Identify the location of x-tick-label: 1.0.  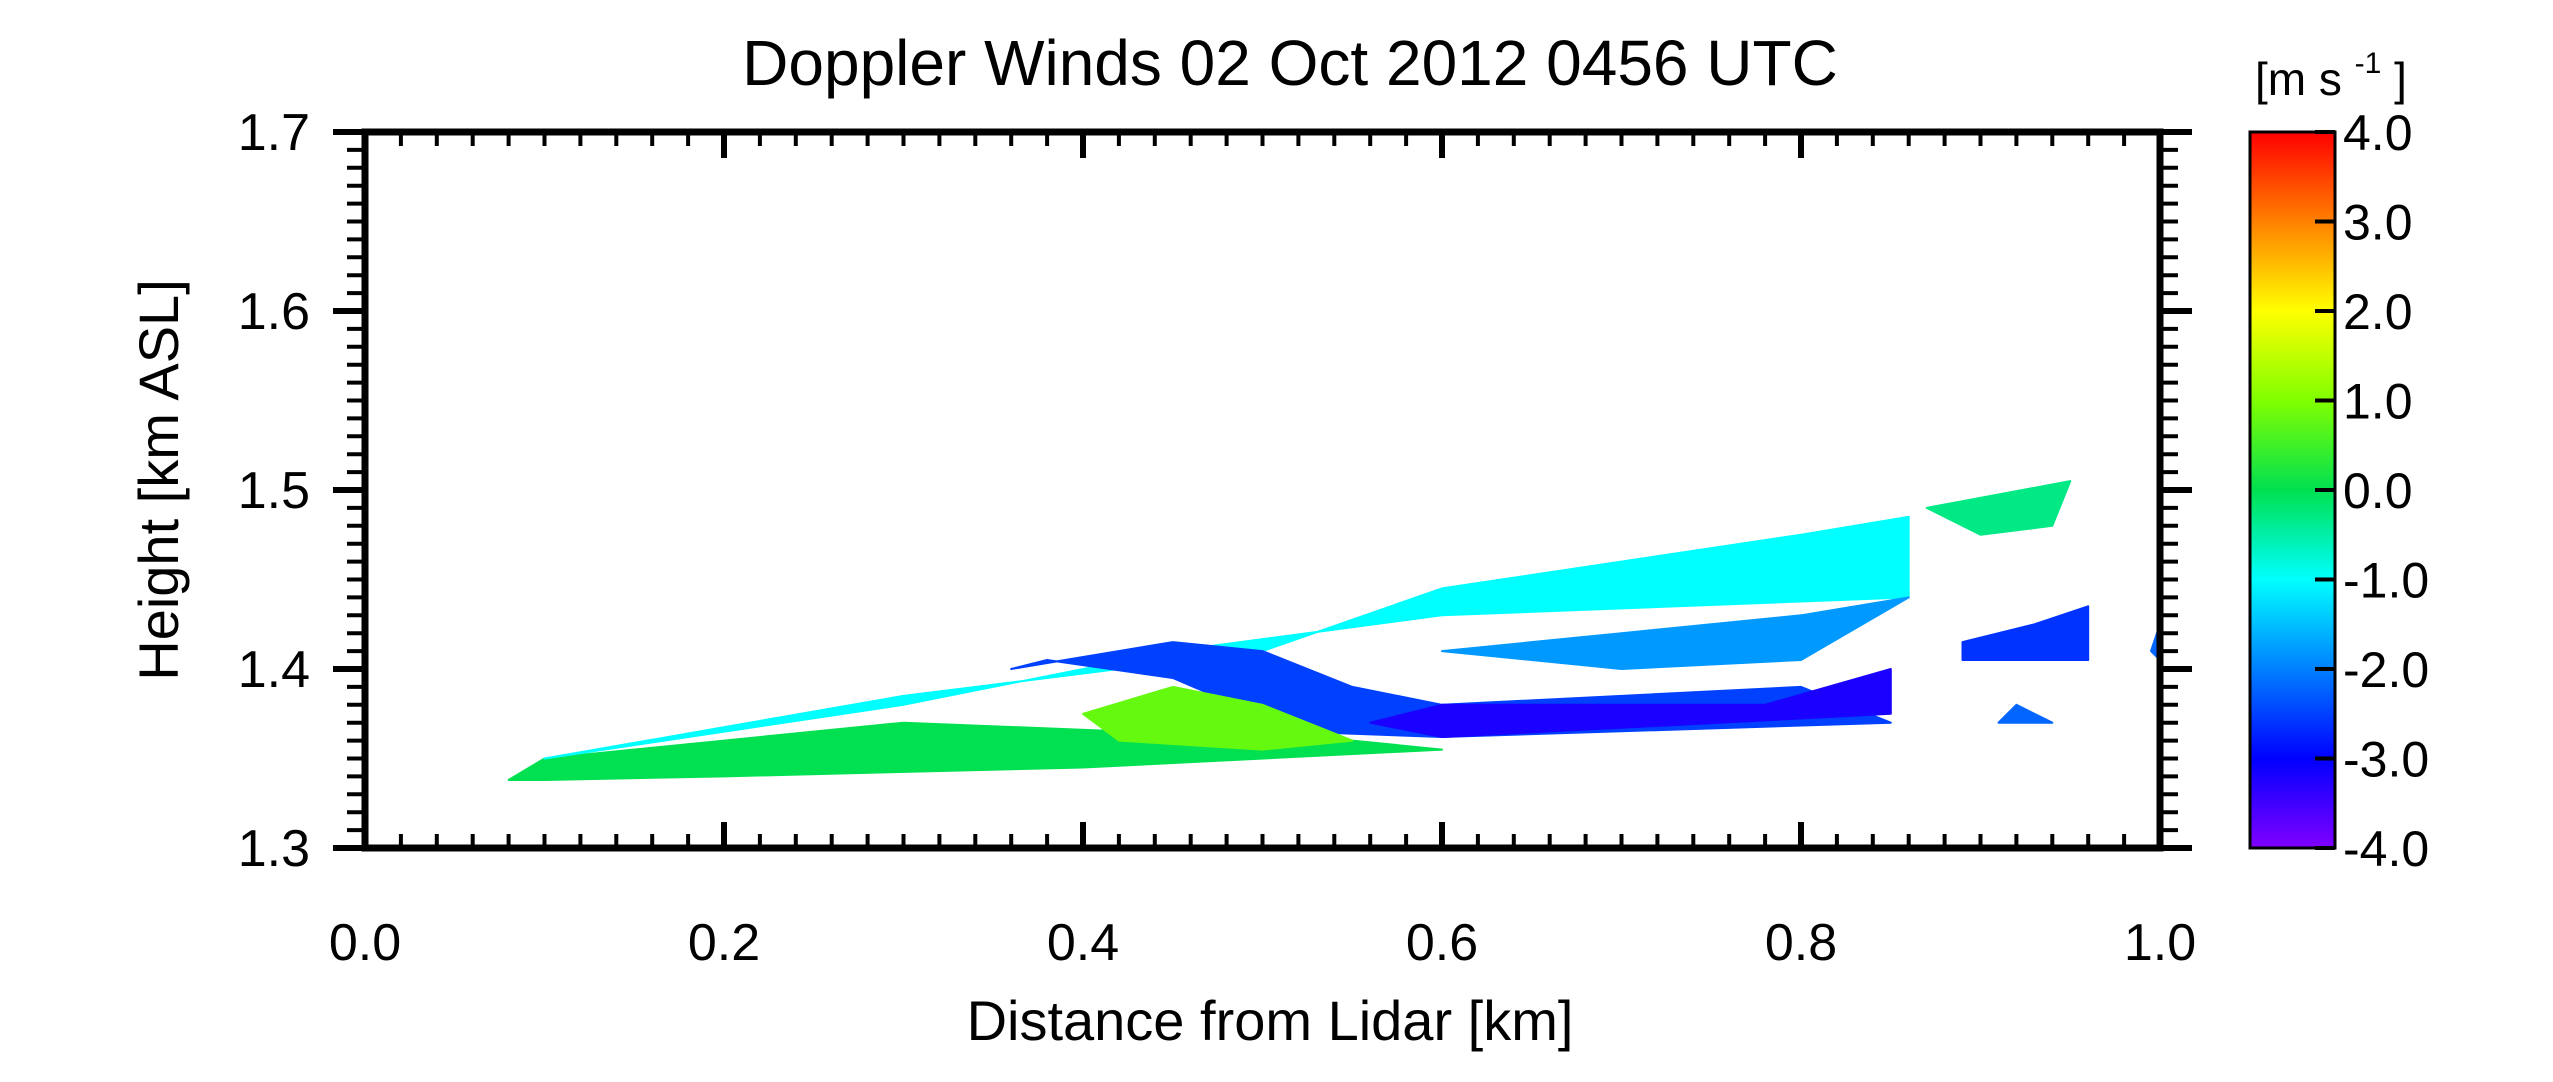
(2160, 943).